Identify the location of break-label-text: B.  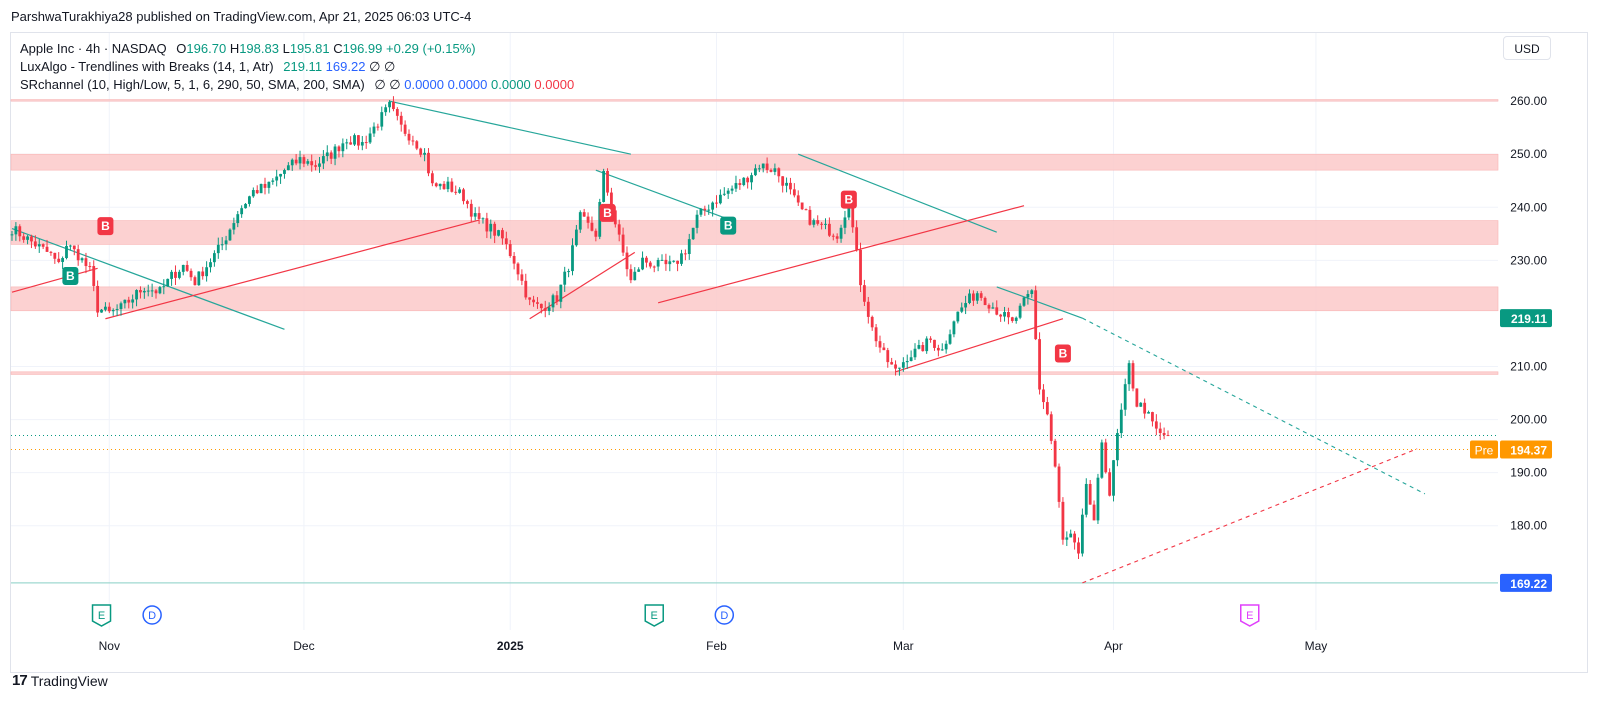
(105, 226).